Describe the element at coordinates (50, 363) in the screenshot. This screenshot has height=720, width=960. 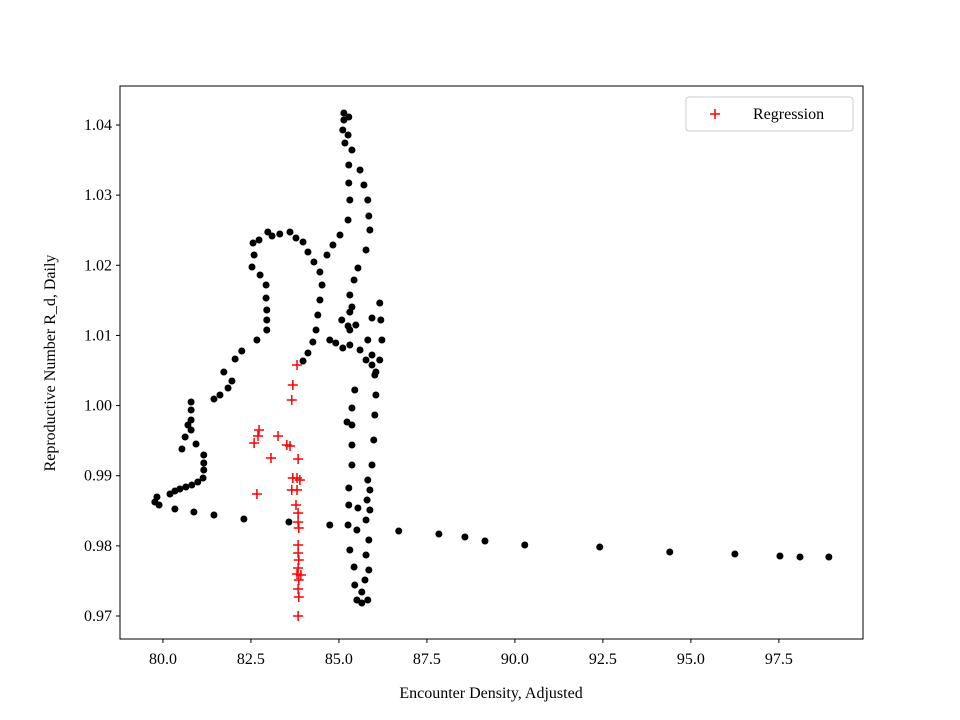
I see `y-axis-label: Reproductive Number R_d, Daily` at that location.